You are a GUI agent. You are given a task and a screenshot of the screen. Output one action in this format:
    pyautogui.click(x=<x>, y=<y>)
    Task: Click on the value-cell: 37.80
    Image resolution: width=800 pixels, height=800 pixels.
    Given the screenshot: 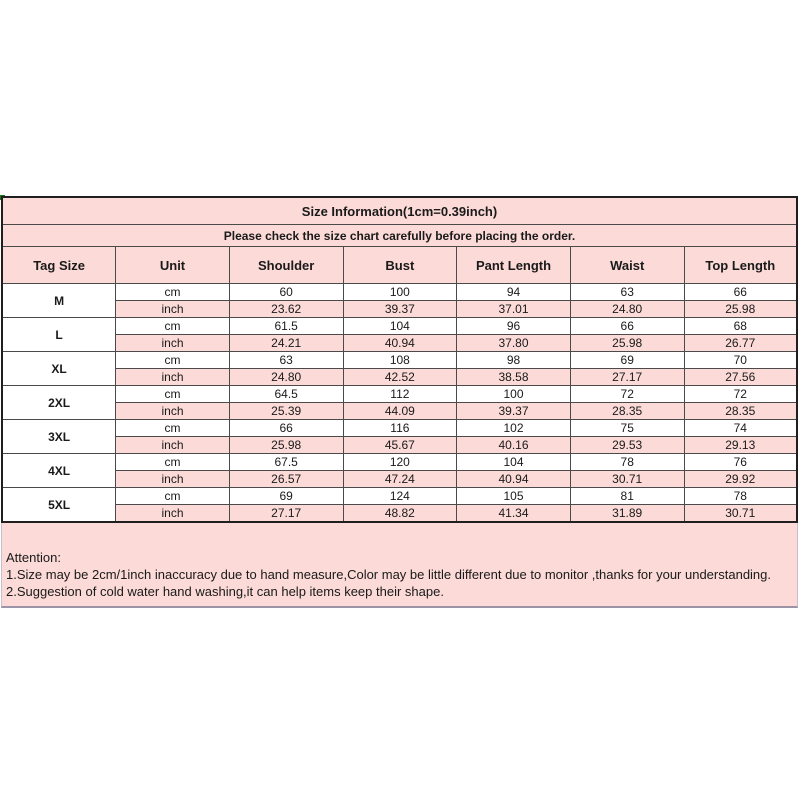 What is the action you would take?
    pyautogui.click(x=513, y=343)
    